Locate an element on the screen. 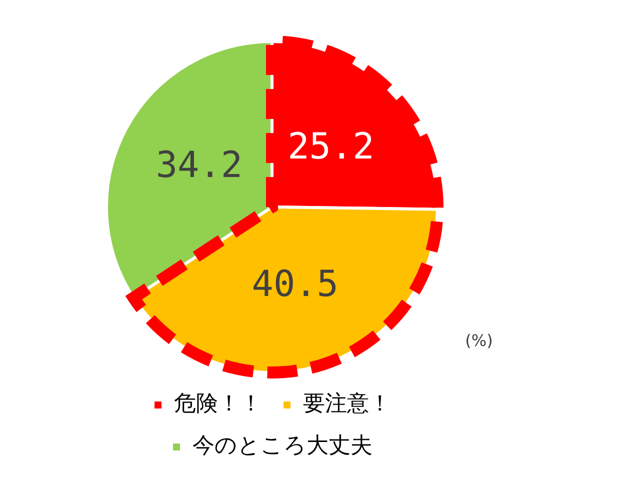 Image resolution: width=631 pixels, height=498 pixels. legend-label: 危険！！ is located at coordinates (218, 404).